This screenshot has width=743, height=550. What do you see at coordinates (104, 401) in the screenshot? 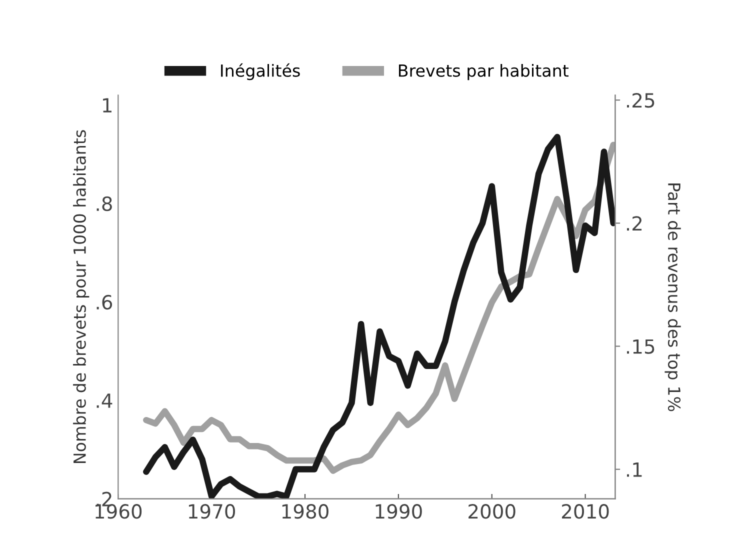
I see `y-tick-label: .4` at bounding box center [104, 401].